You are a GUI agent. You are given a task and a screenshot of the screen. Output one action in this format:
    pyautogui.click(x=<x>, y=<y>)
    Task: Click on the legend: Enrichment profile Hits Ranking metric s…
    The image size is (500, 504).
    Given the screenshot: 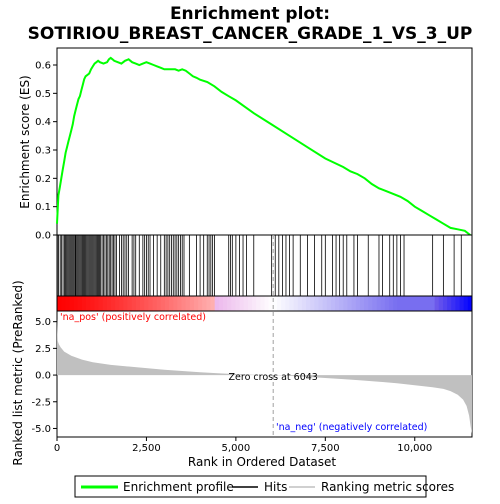 What is the action you would take?
    pyautogui.click(x=264, y=486)
    